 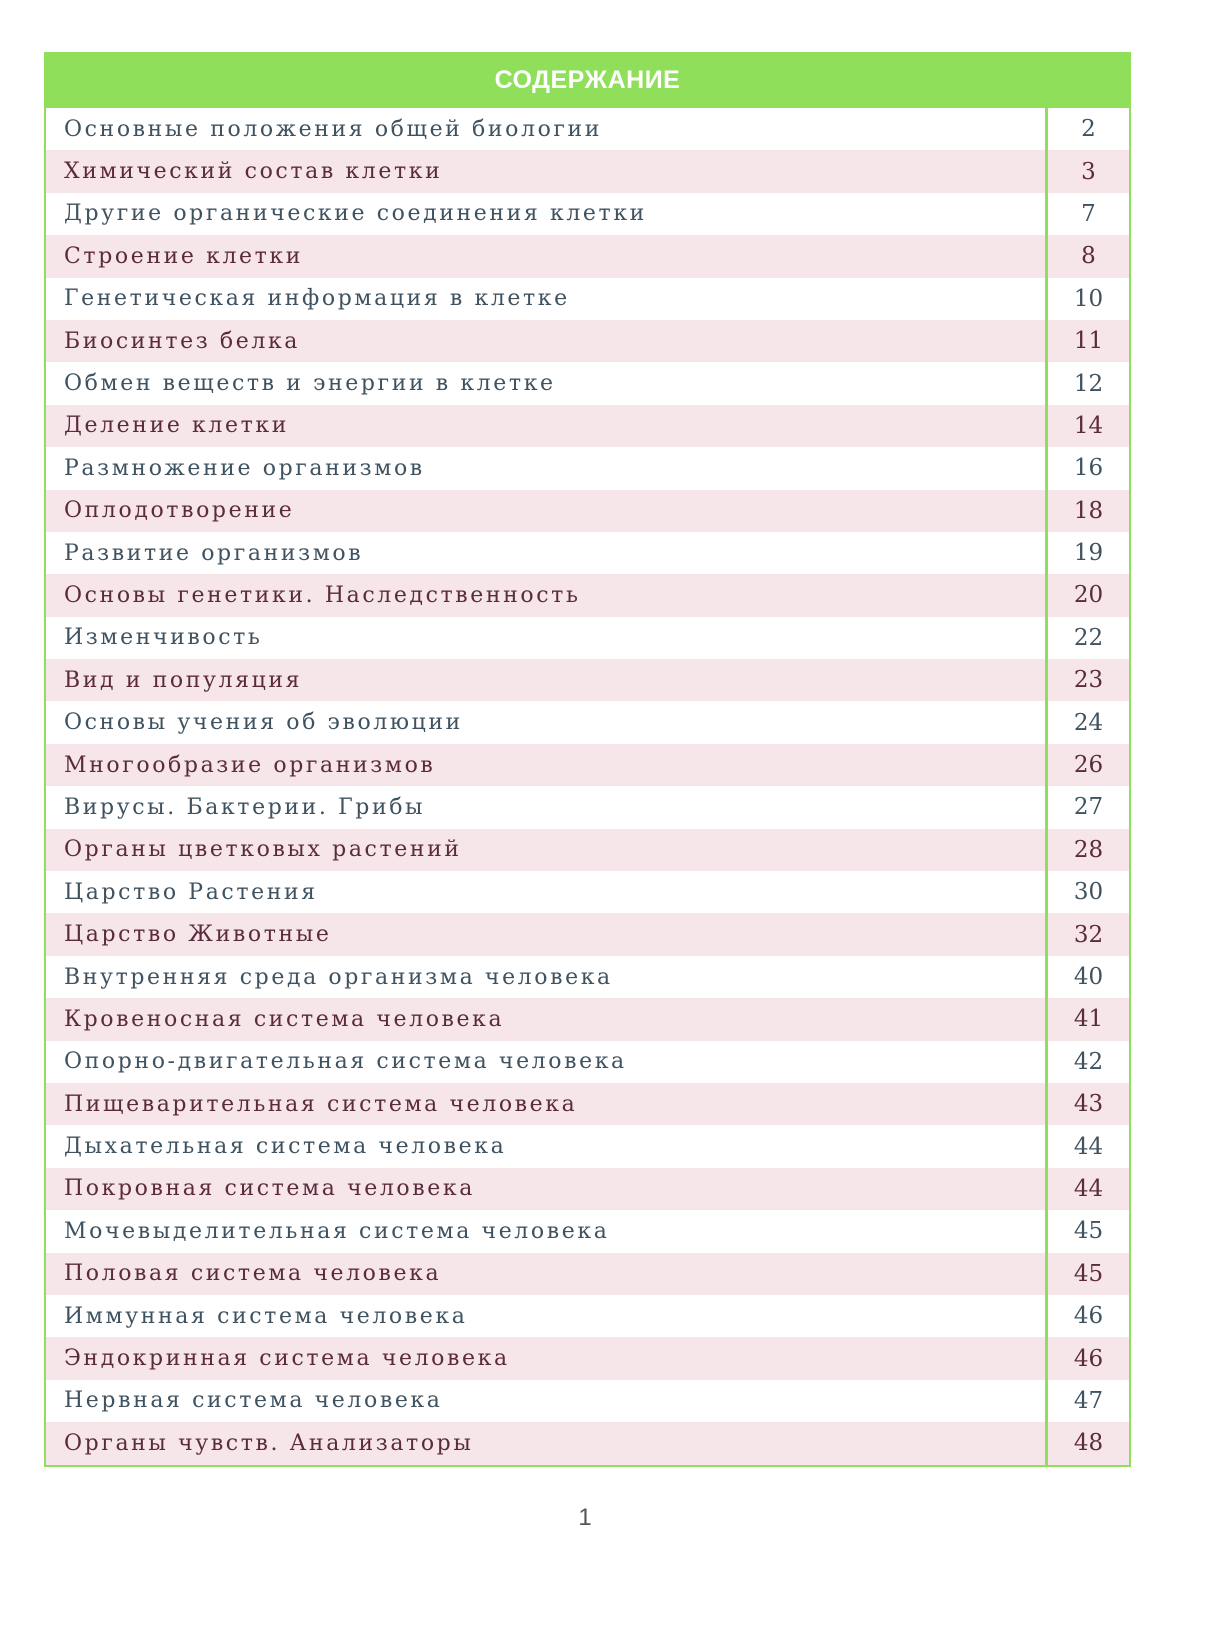 I want to click on toc-entry-title: Генетическая информация в клетке, so click(x=317, y=299).